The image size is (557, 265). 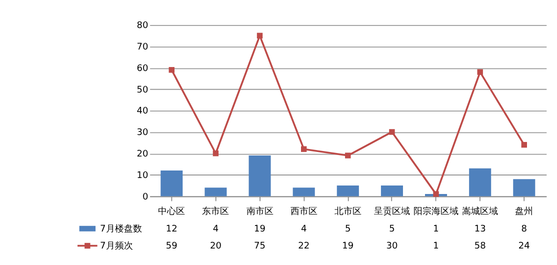 What do you see at coordinates (116, 246) in the screenshot?
I see `legend-label: 7月频次` at bounding box center [116, 246].